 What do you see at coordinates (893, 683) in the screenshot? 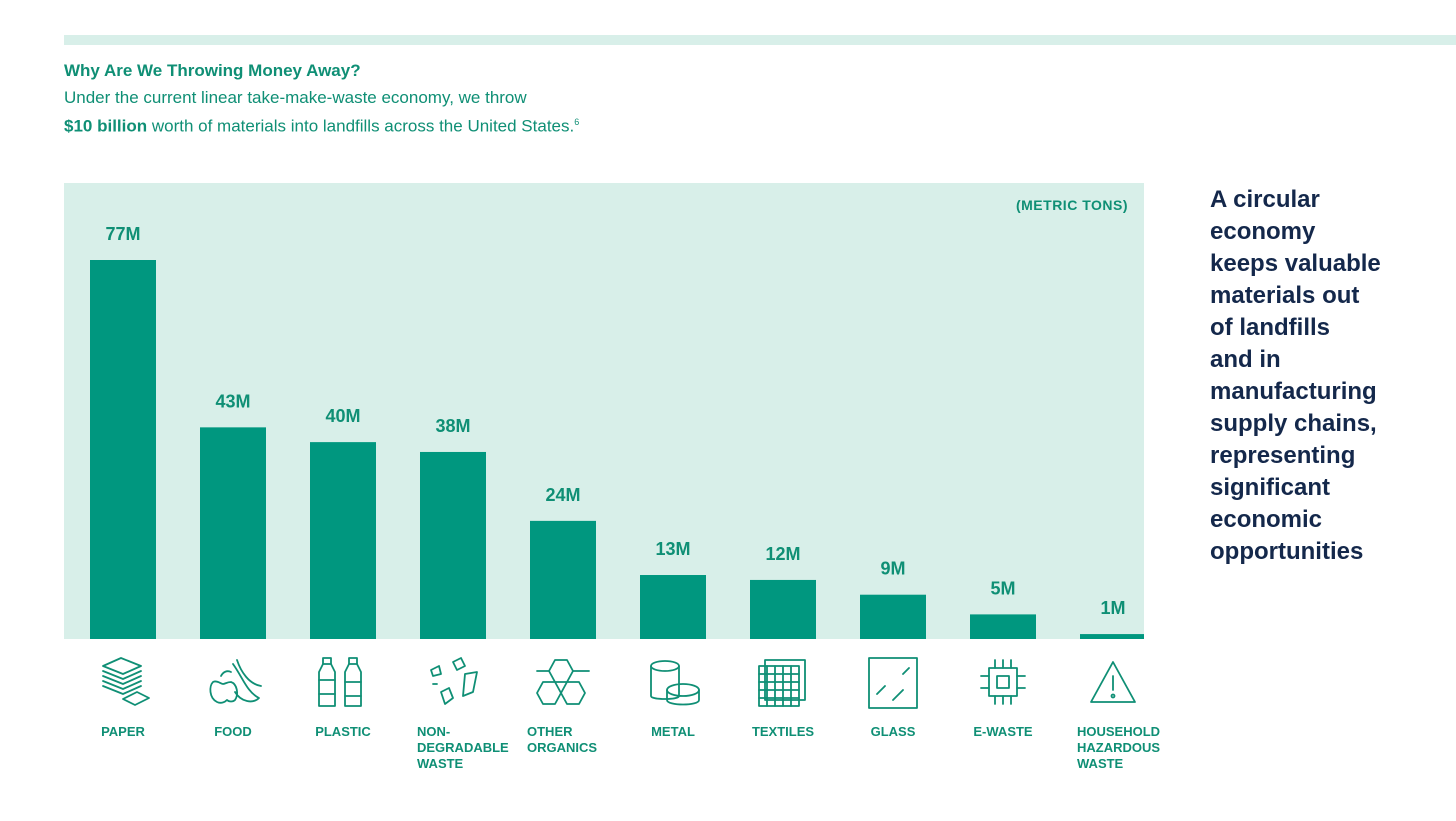
I see `glass-pane-icon` at bounding box center [893, 683].